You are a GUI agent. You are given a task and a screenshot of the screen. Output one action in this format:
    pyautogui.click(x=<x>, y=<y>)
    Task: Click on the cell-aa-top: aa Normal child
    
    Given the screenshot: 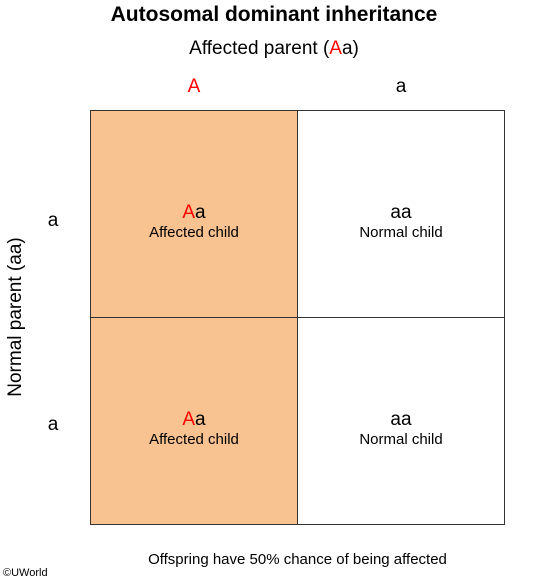 What is the action you would take?
    pyautogui.click(x=401, y=214)
    